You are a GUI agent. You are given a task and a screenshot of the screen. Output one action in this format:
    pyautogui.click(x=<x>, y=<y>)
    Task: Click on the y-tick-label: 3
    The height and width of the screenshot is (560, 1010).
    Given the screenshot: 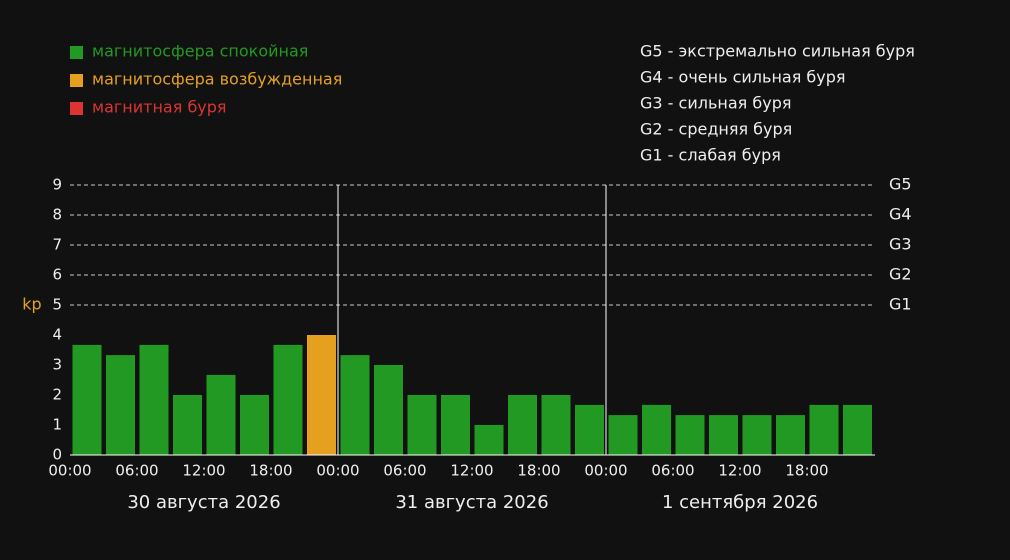 What is the action you would take?
    pyautogui.click(x=57, y=365)
    